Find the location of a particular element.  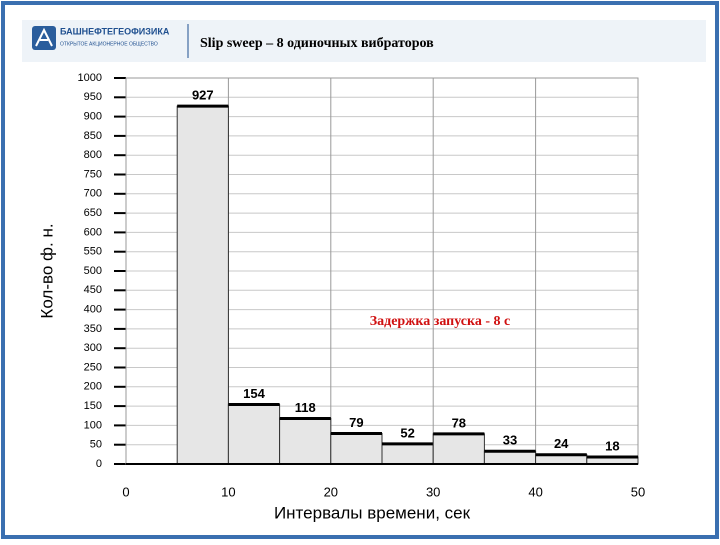

y-tick-label: 200 is located at coordinates (93, 387).